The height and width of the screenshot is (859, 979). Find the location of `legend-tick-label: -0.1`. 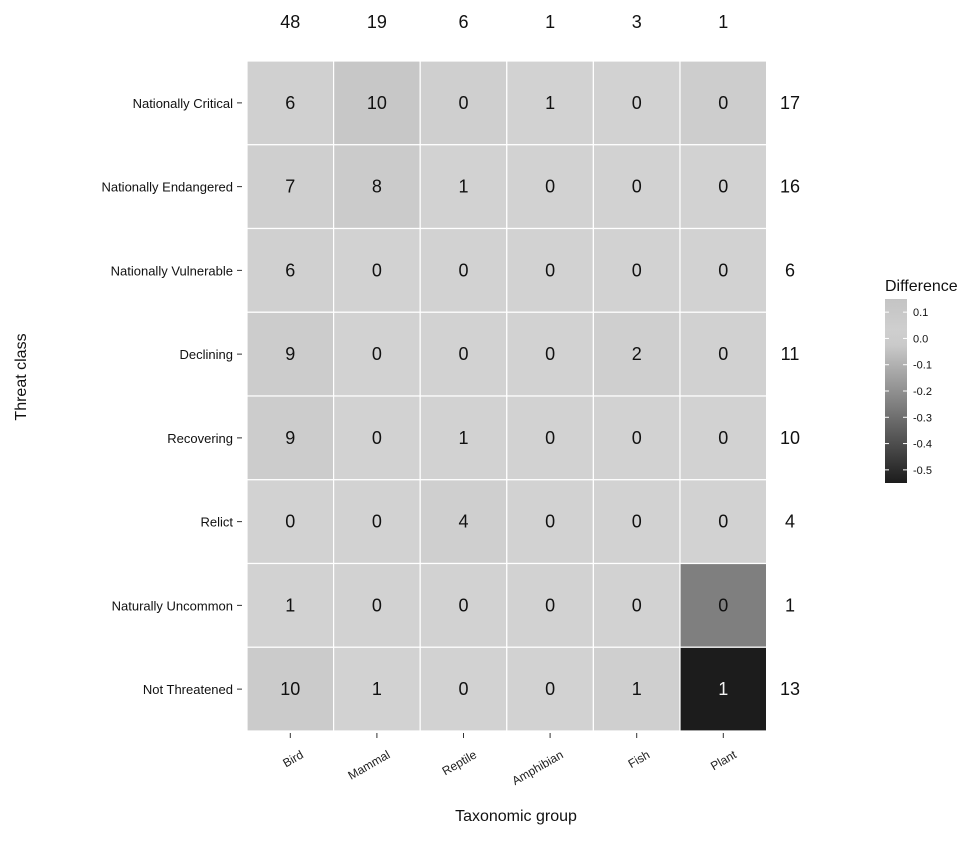

legend-tick-label: -0.1 is located at coordinates (922, 366).